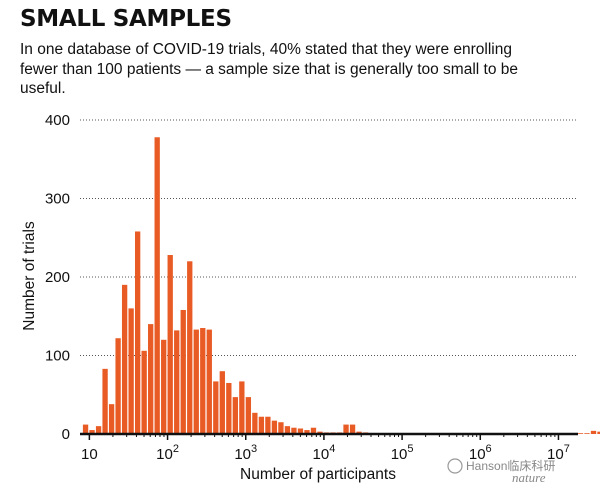 The width and height of the screenshot is (600, 492). I want to click on watermark: Hanson临床科研 nature, so click(501, 471).